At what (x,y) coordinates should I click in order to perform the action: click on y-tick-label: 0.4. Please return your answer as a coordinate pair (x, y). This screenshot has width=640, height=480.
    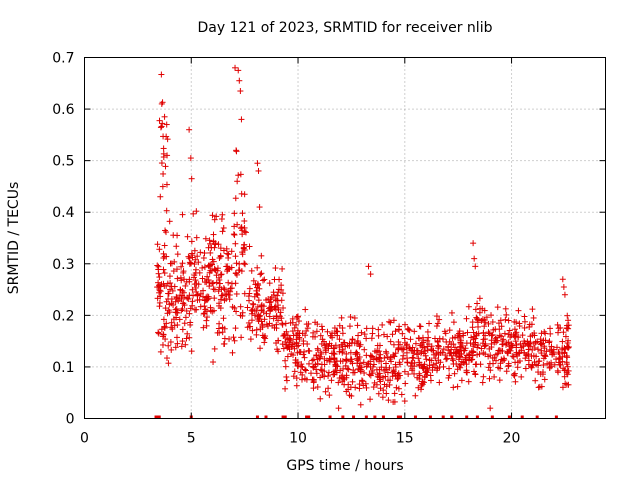
    Looking at the image, I should click on (63, 213).